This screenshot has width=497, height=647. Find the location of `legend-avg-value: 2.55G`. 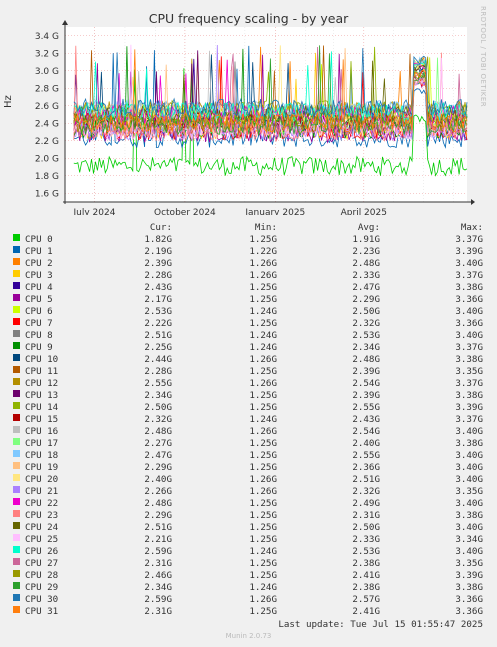

legend-avg-value: 2.55G is located at coordinates (366, 455).